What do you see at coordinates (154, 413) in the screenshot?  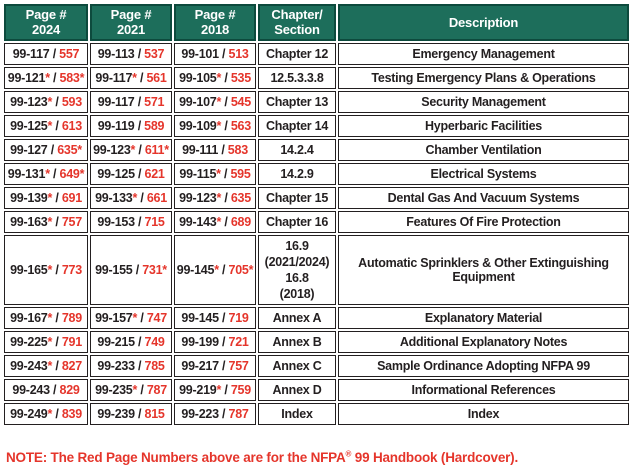 I see `handbook-page-number: 815` at bounding box center [154, 413].